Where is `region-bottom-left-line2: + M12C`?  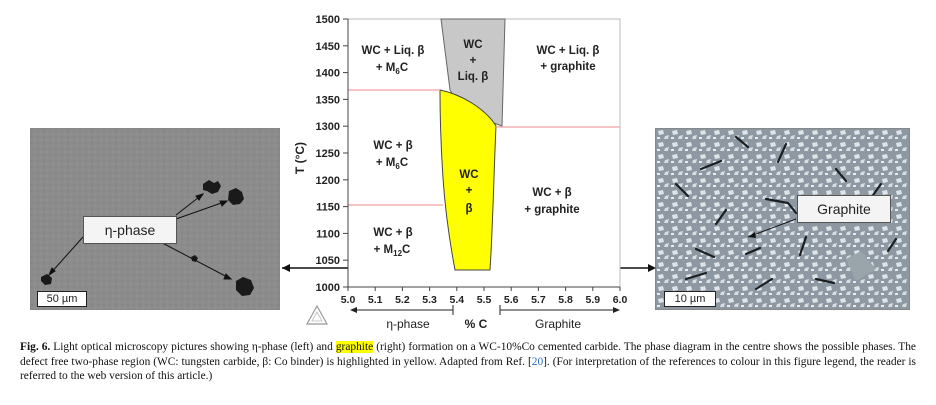
region-bottom-left-line2: + M12C is located at coordinates (392, 251).